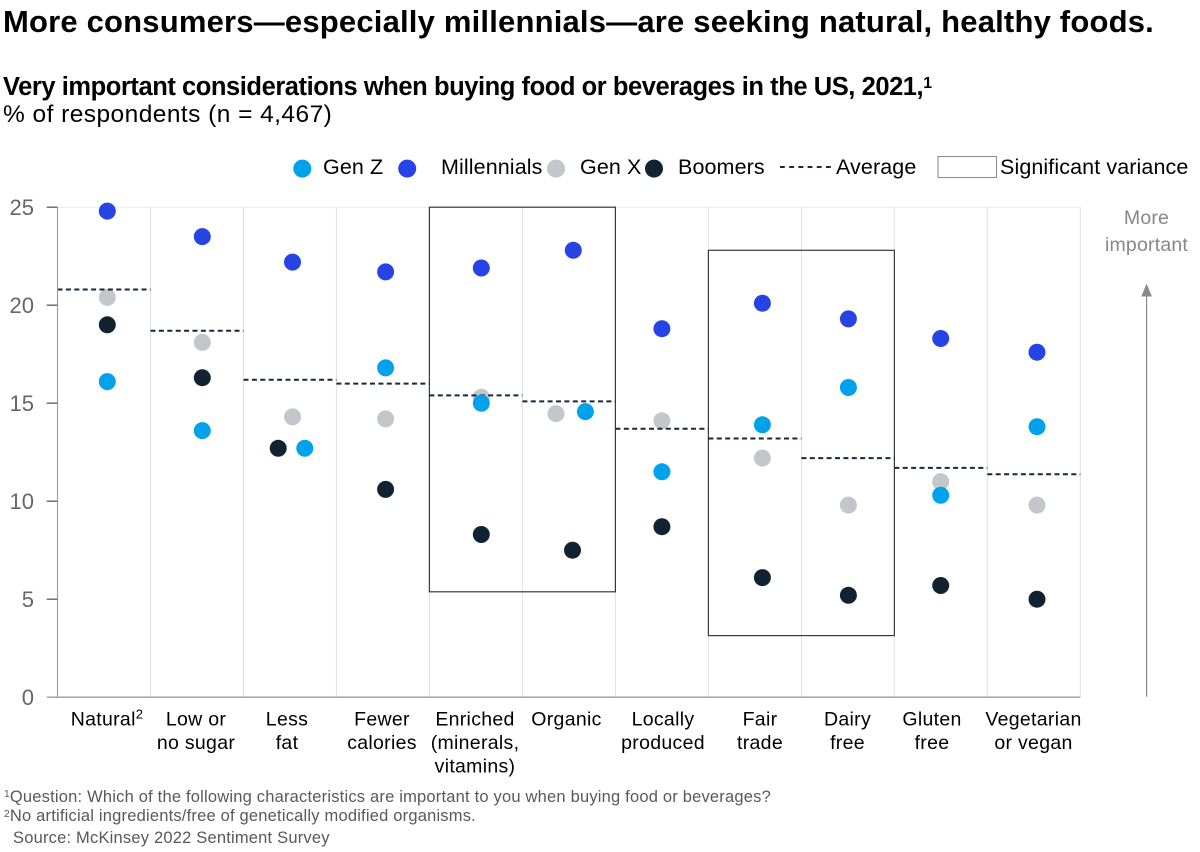  Describe the element at coordinates (1033, 720) in the screenshot. I see `svg-text: Vegetarian` at that location.